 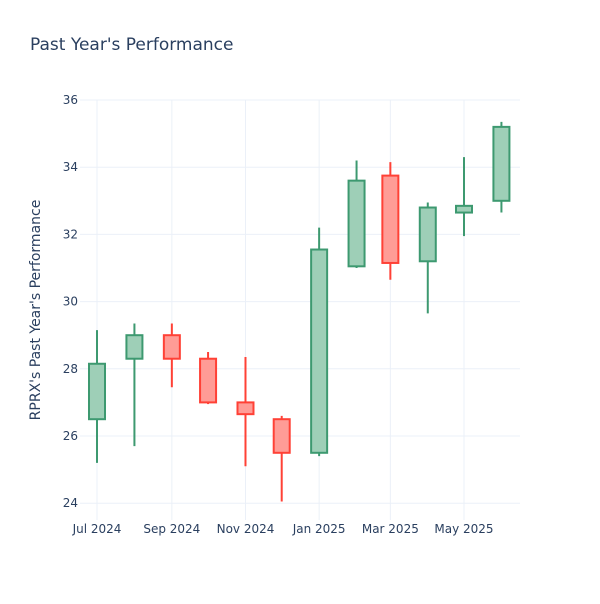 What do you see at coordinates (36, 310) in the screenshot?
I see `y-axis-label: RPRX's Past Year's Performance` at bounding box center [36, 310].